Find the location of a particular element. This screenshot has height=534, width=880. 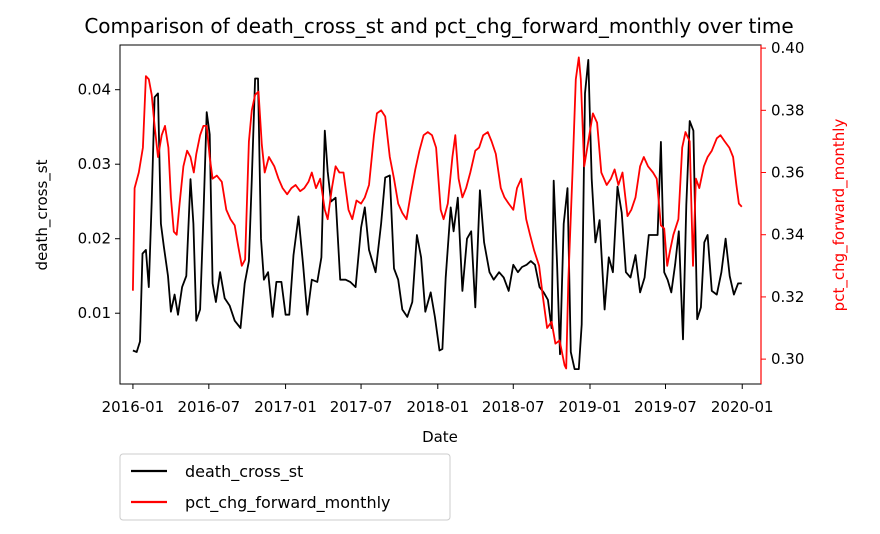

y-left-tick-label: 0.04 is located at coordinates (94, 90).